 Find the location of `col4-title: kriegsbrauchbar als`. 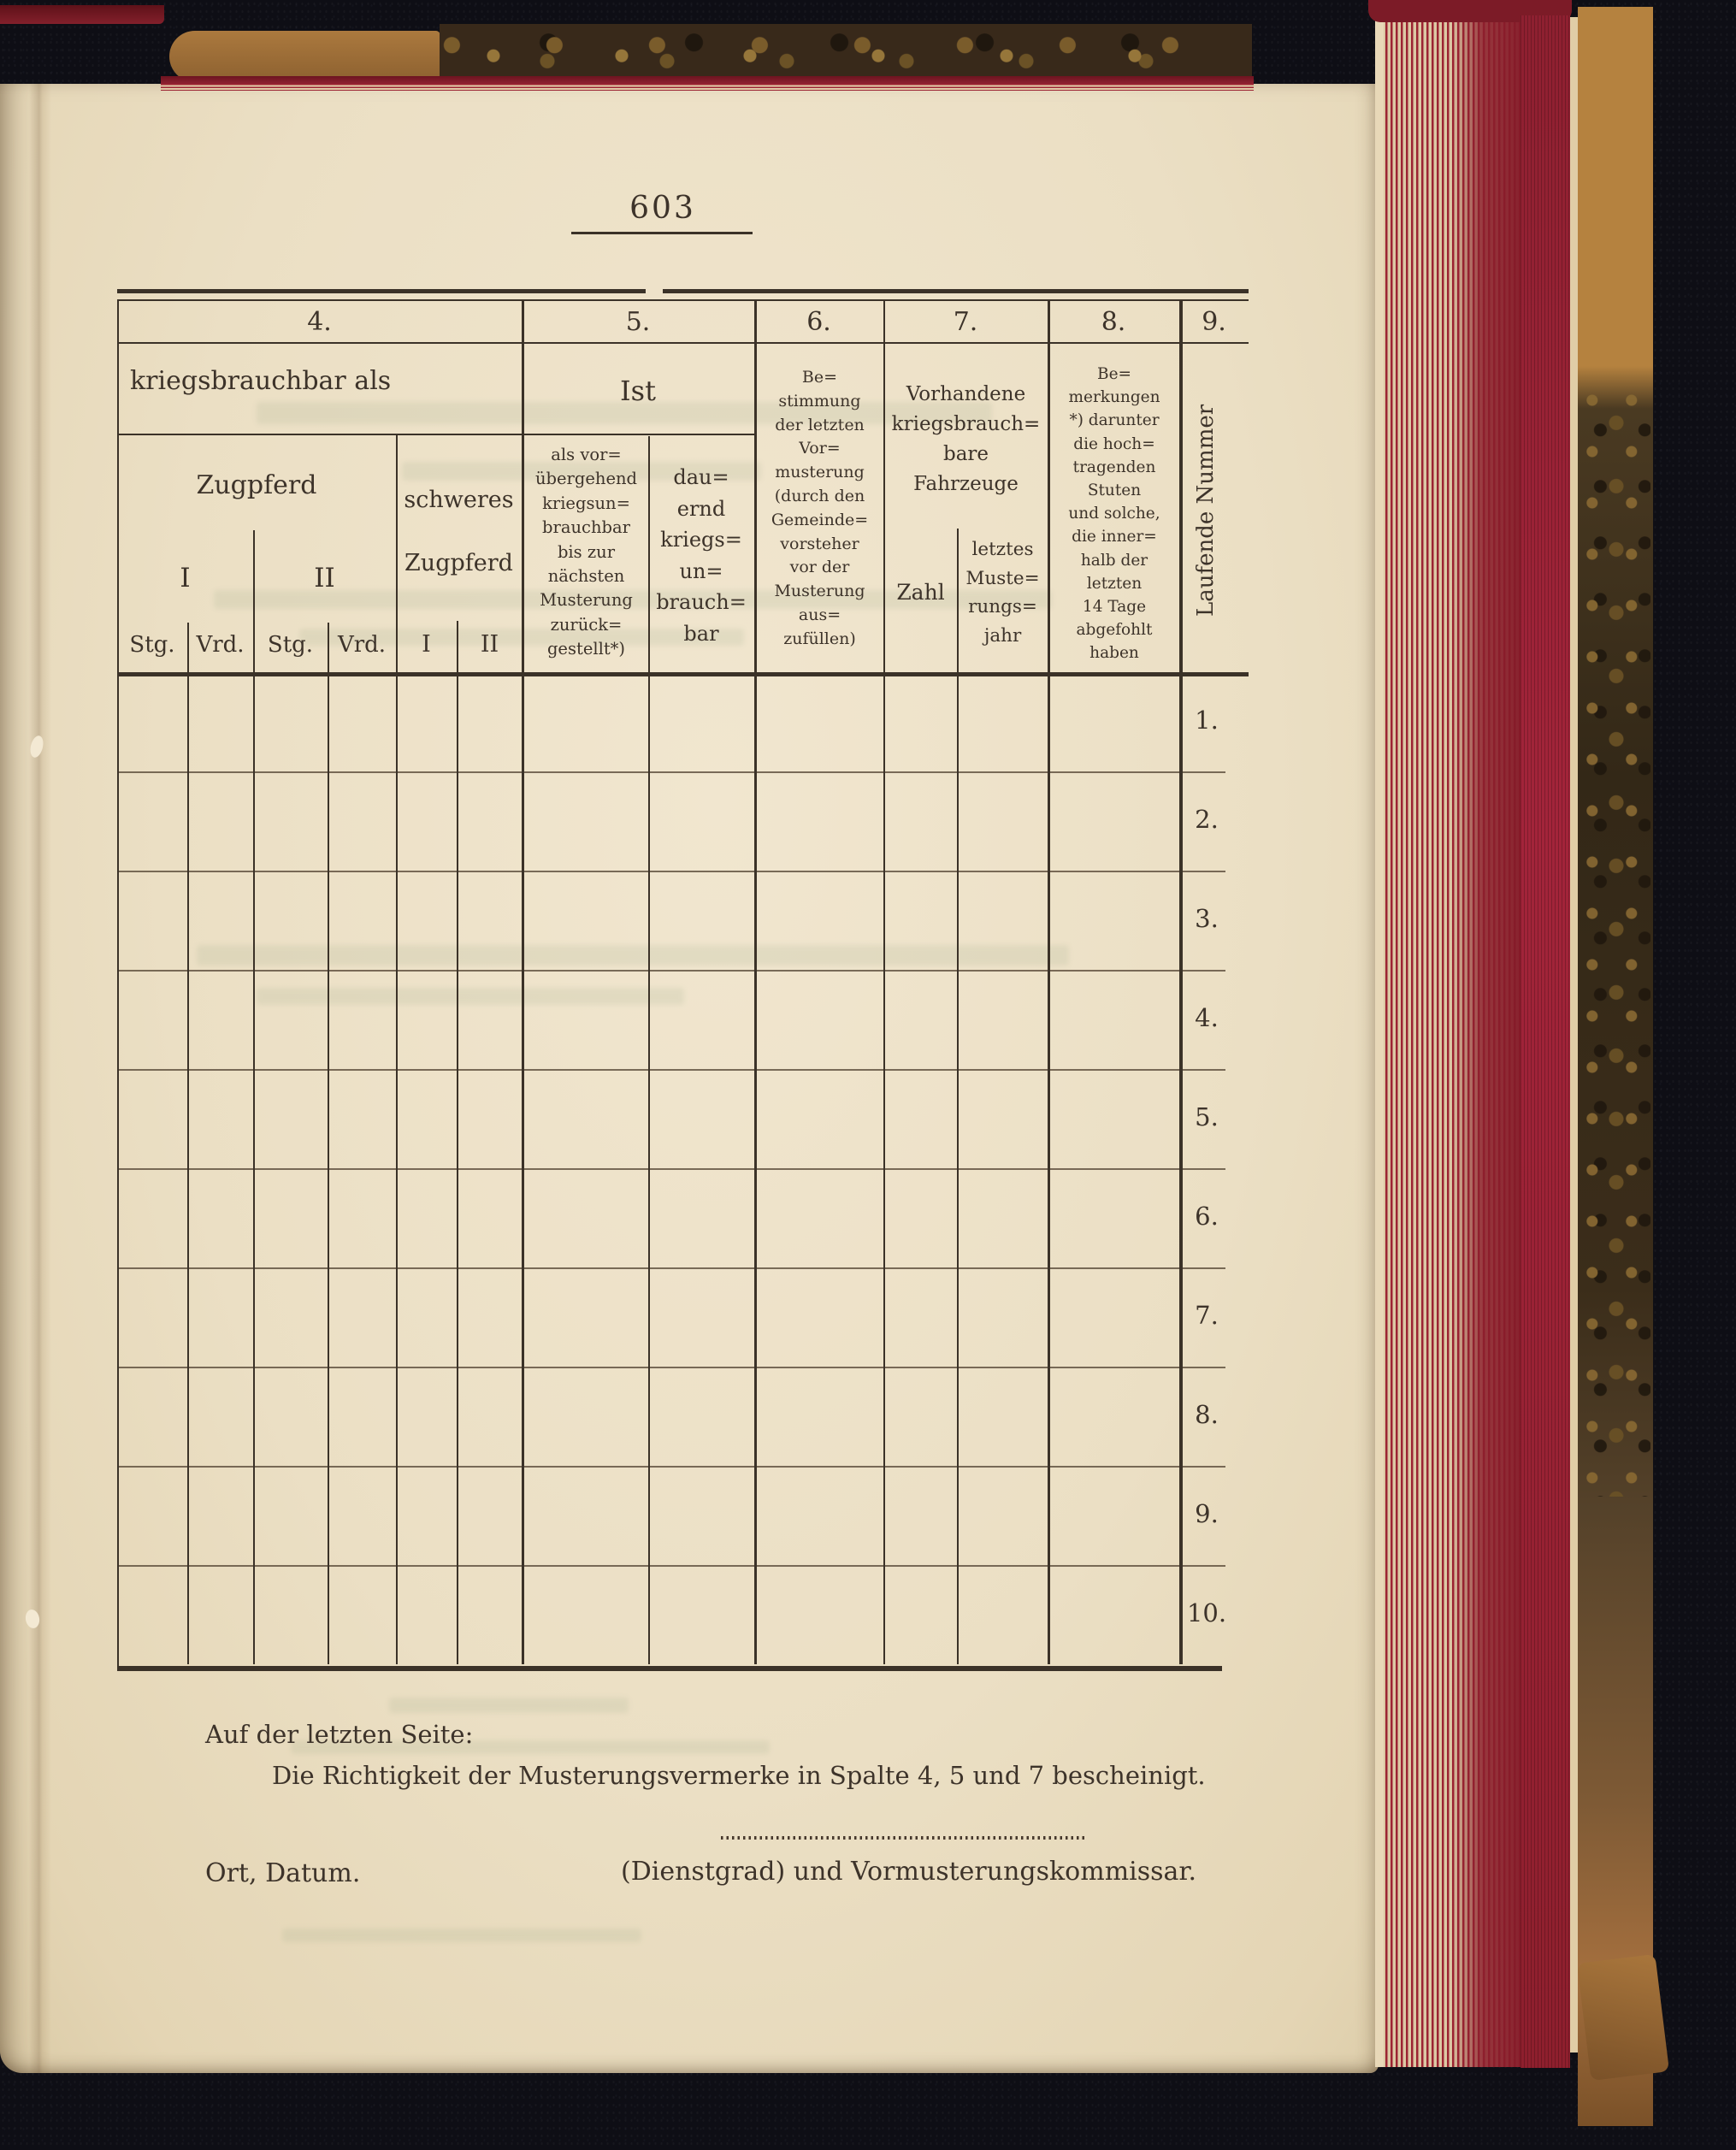

col4-title: kriegsbrauchbar als is located at coordinates (261, 381).